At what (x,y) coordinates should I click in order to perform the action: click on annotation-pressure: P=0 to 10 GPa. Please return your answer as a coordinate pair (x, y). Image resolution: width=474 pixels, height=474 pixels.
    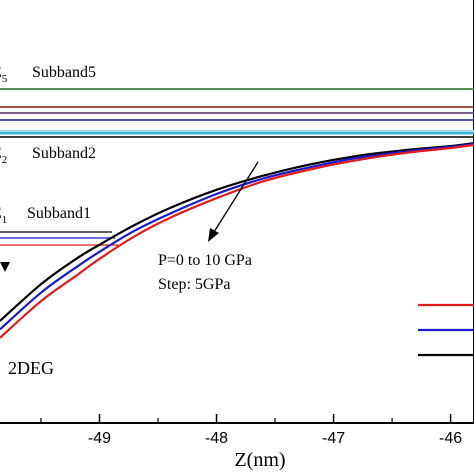
    Looking at the image, I should click on (205, 260).